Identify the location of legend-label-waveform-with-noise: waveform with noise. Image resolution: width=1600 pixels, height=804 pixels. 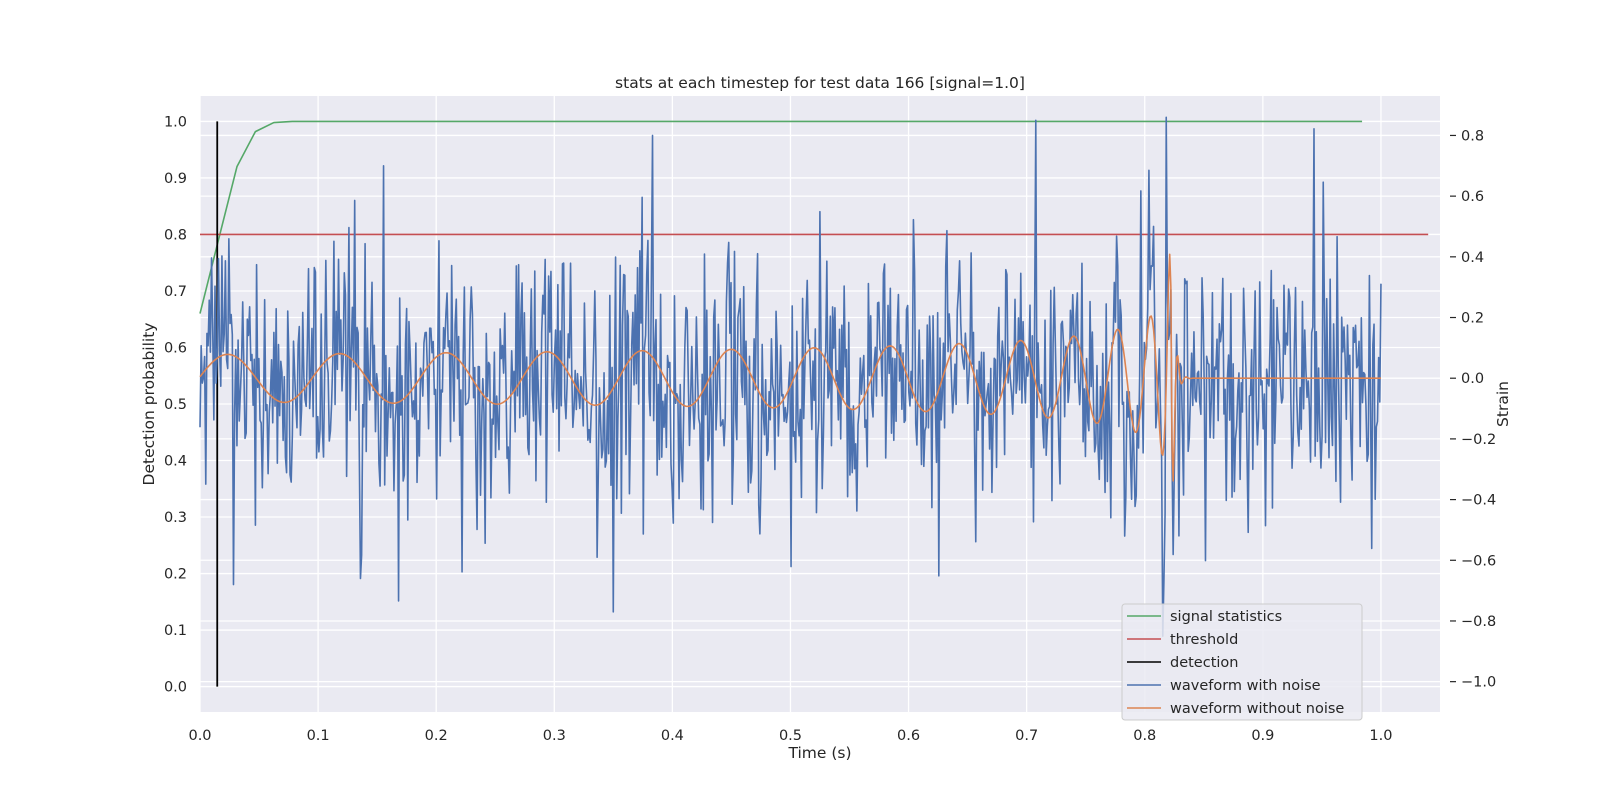
(1245, 686).